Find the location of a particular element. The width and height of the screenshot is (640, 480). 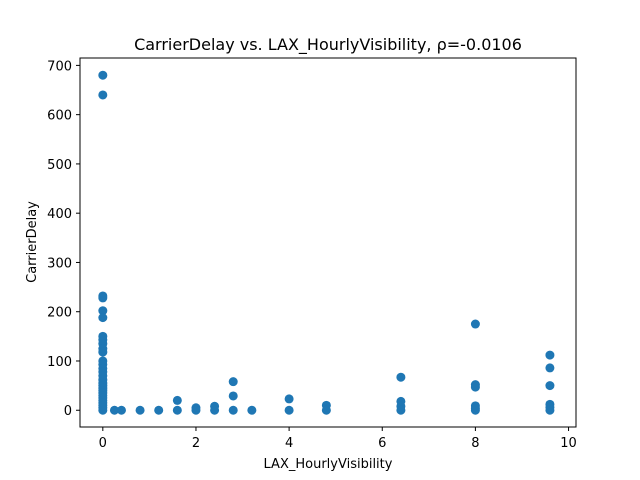

y-axis-label: CarrierDelay is located at coordinates (32, 242).